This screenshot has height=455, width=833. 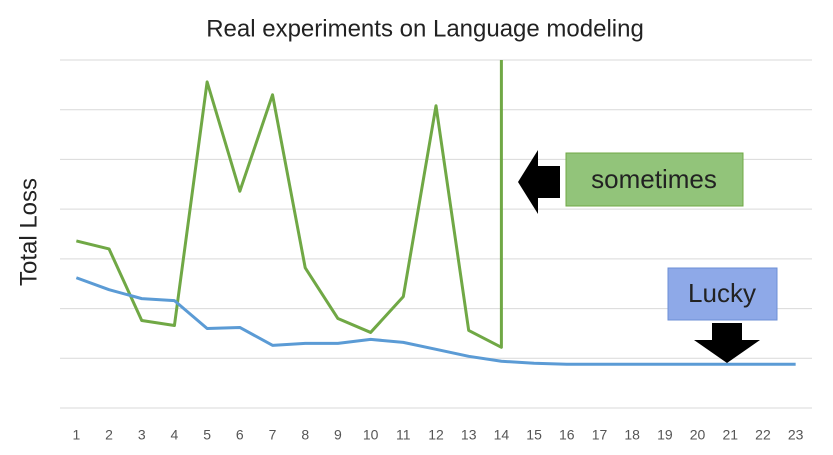 I want to click on x-tick-label: 4, so click(x=175, y=435).